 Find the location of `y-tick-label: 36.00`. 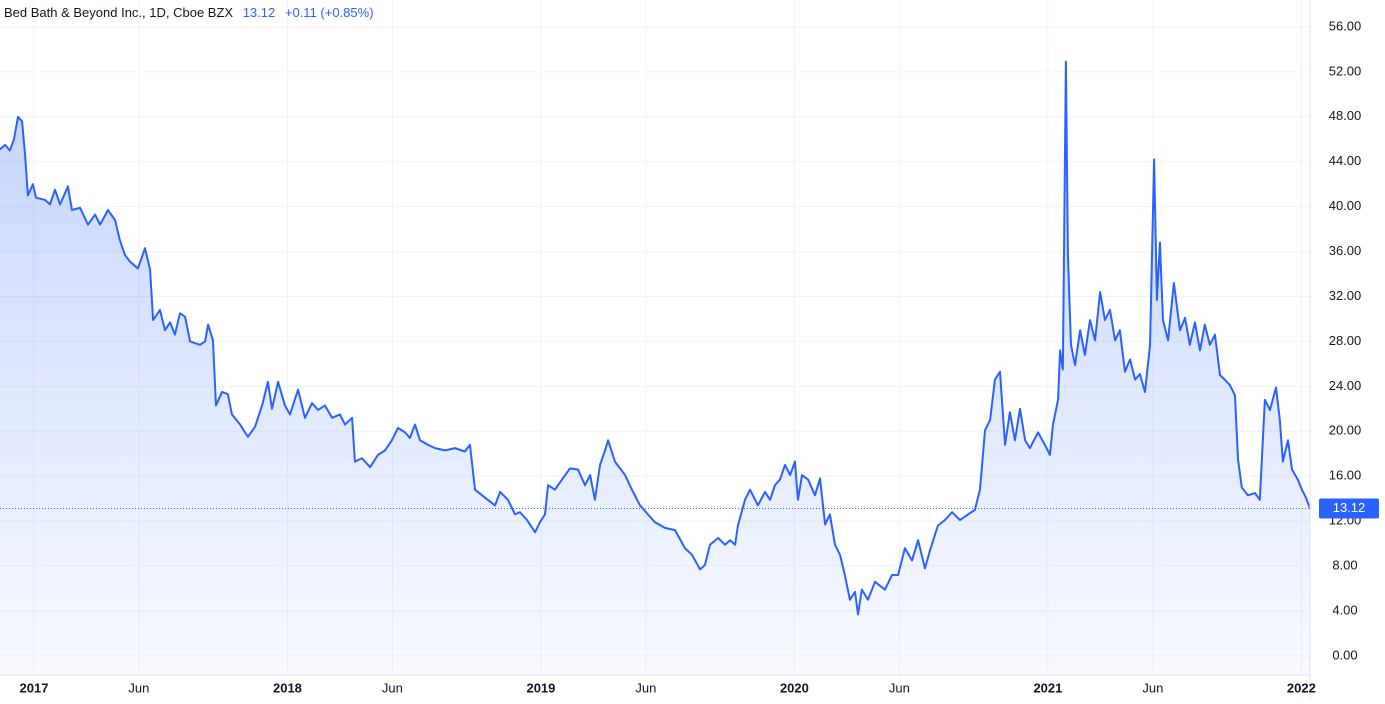

y-tick-label: 36.00 is located at coordinates (1345, 250).